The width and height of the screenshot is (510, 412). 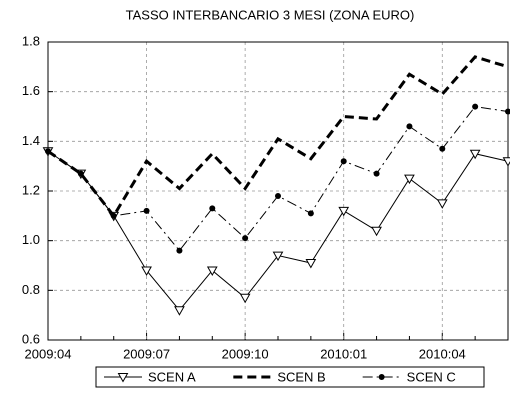 What do you see at coordinates (48, 353) in the screenshot?
I see `x-tick-label: 2009:04` at bounding box center [48, 353].